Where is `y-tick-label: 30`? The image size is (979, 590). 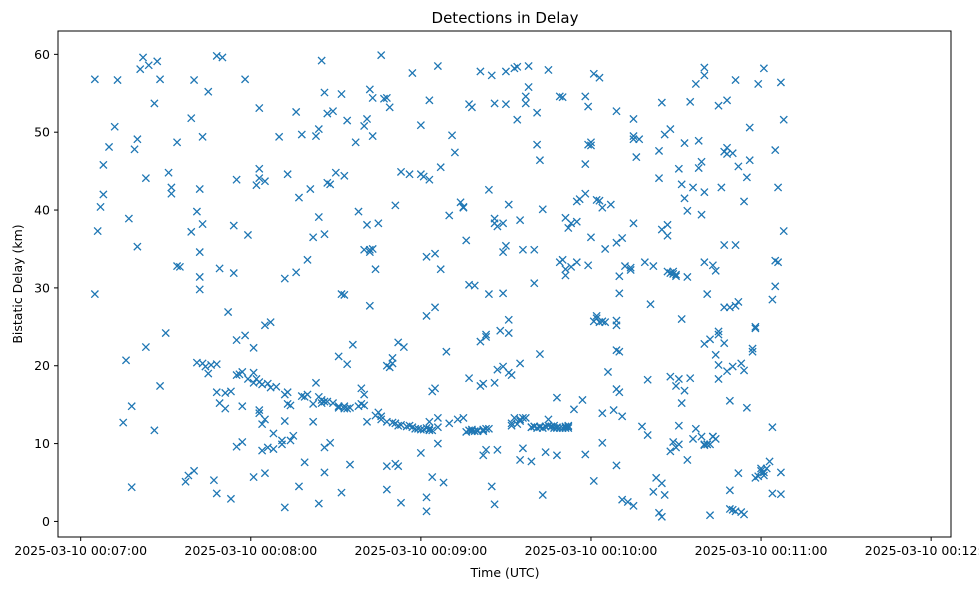 y-tick-label: 30 is located at coordinates (42, 287).